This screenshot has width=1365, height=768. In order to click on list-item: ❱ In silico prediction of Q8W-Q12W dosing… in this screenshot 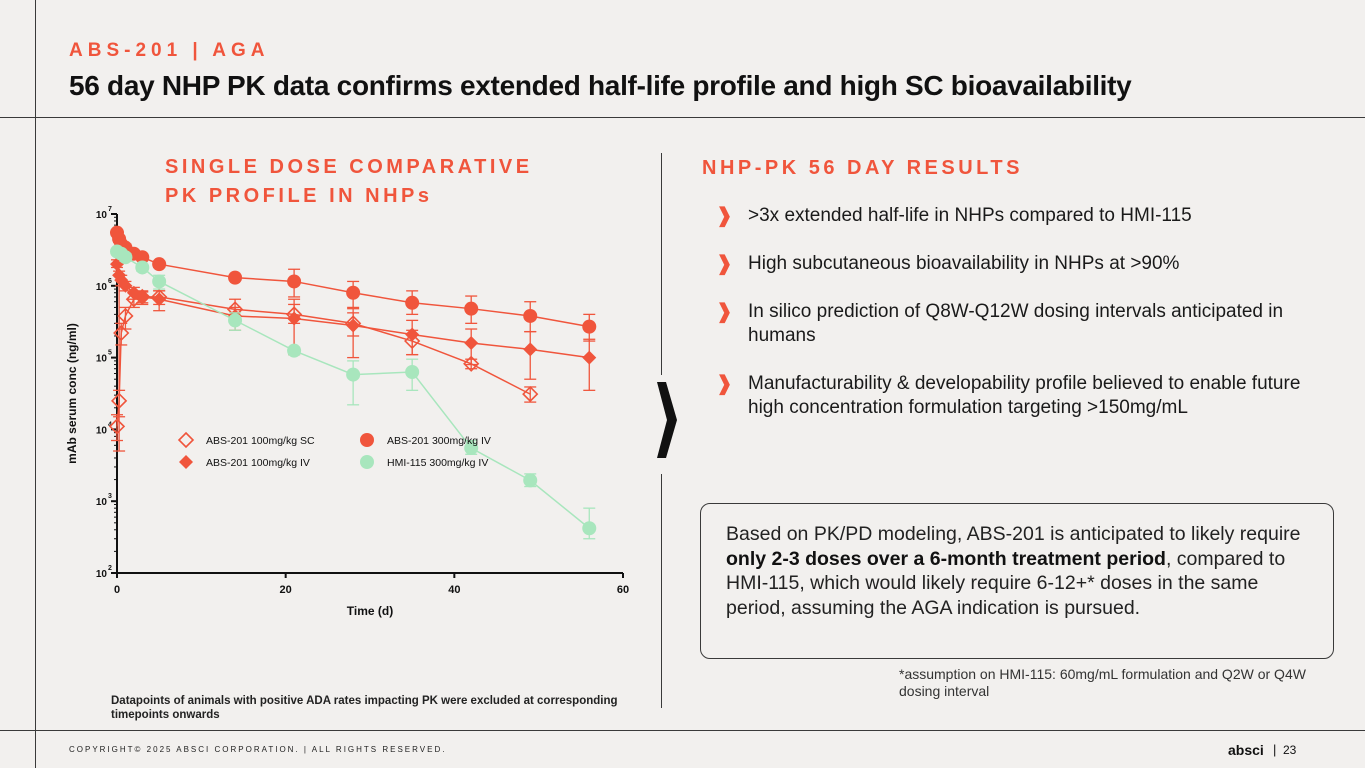, I will do `click(1012, 324)`.